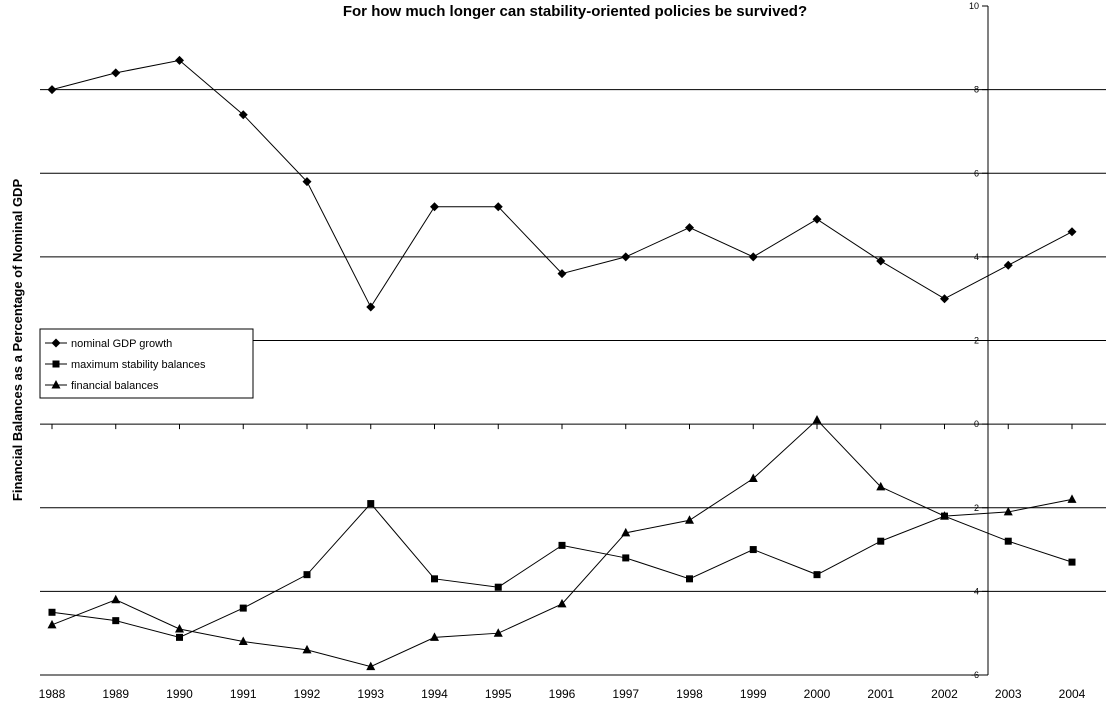 Image resolution: width=1106 pixels, height=710 pixels. I want to click on legend-label: maximum stability balances, so click(138, 365).